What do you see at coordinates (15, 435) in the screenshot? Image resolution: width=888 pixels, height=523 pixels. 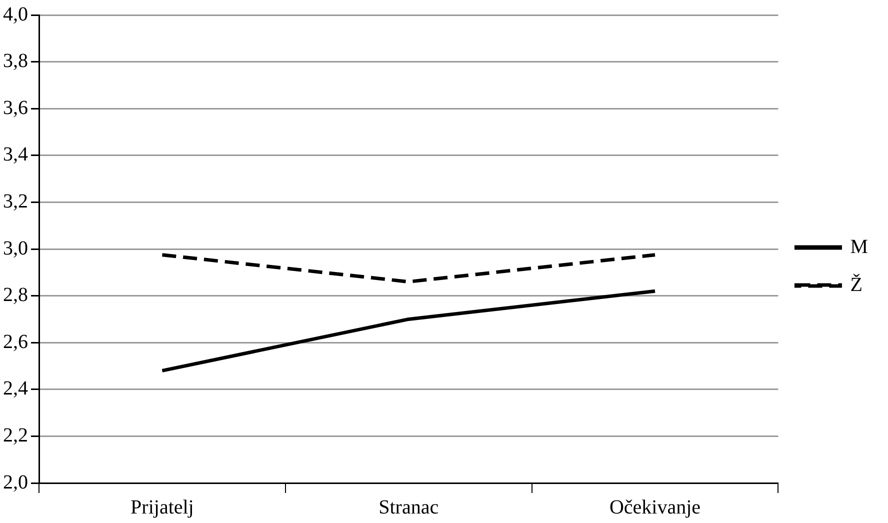 I see `y-tick-label: 2,2` at bounding box center [15, 435].